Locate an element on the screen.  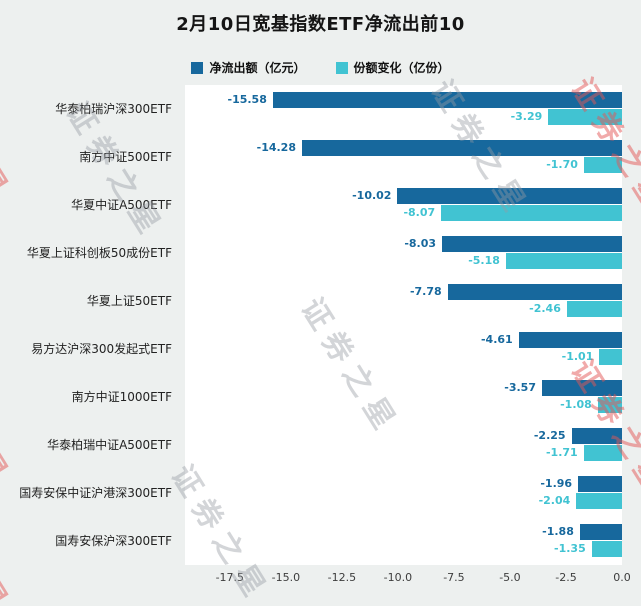
outflow-value-label: -8.03 is located at coordinates (420, 243).